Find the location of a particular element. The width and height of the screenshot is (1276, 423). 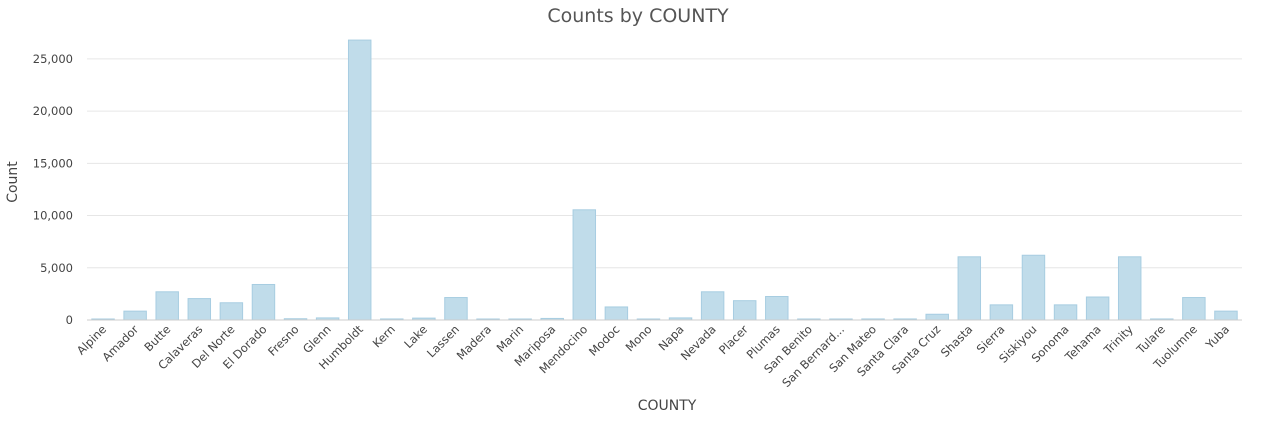

bar-calaveras is located at coordinates (199, 309).